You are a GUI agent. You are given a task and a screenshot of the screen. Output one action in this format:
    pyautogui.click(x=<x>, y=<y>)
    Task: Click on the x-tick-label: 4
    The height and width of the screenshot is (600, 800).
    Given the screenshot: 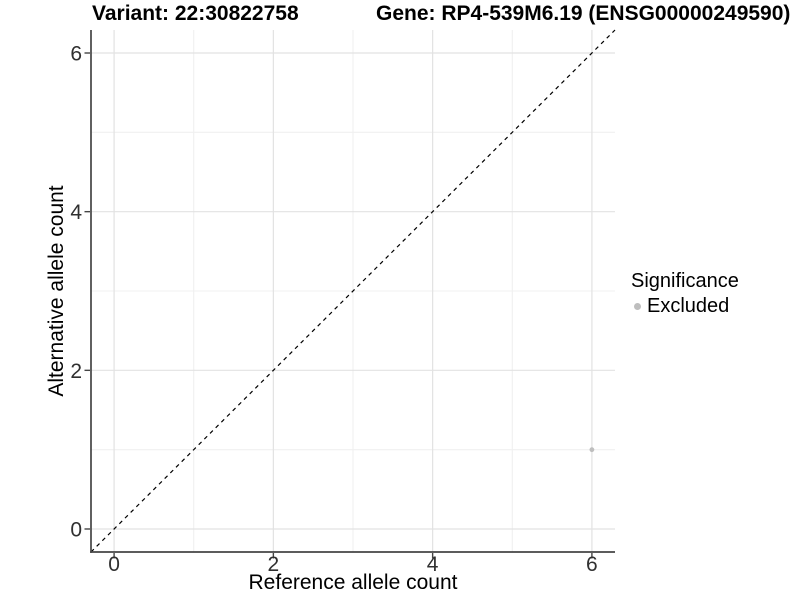 What is the action you would take?
    pyautogui.click(x=433, y=564)
    